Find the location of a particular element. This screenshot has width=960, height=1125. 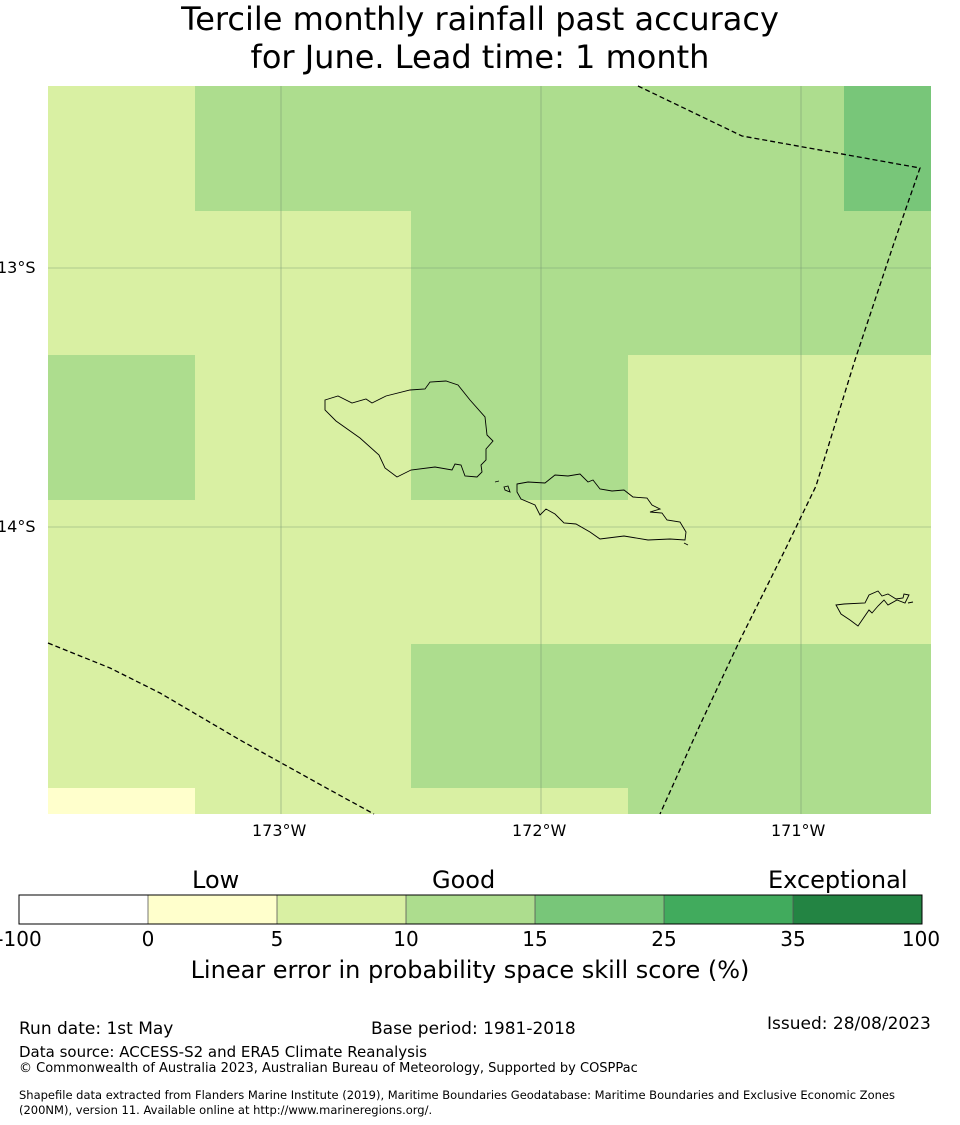

colorbar-frame is located at coordinates (470, 909).